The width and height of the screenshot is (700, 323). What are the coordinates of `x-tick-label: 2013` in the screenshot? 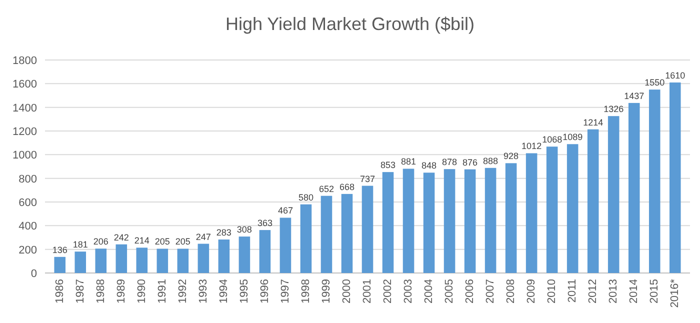 It's located at (614, 291).